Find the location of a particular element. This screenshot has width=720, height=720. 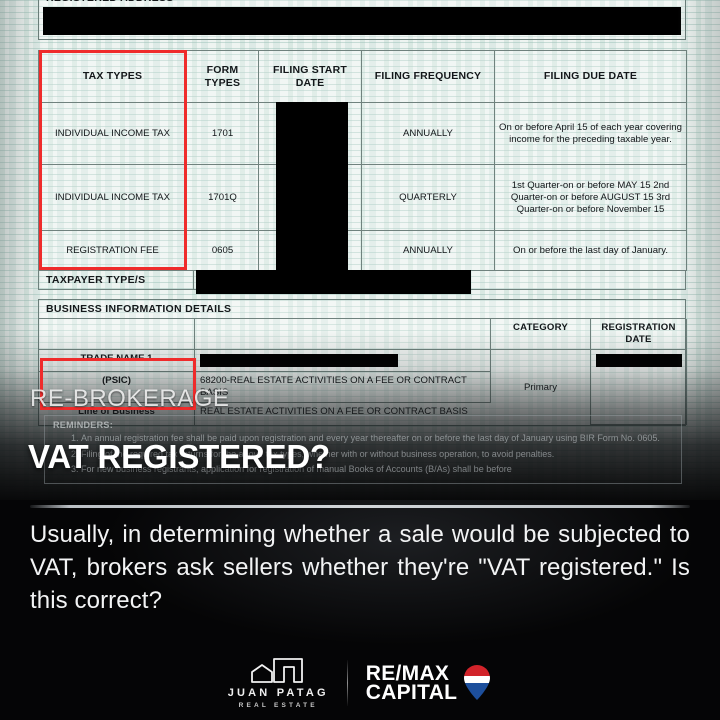

remax-line-2: CAPITAL is located at coordinates (411, 692).